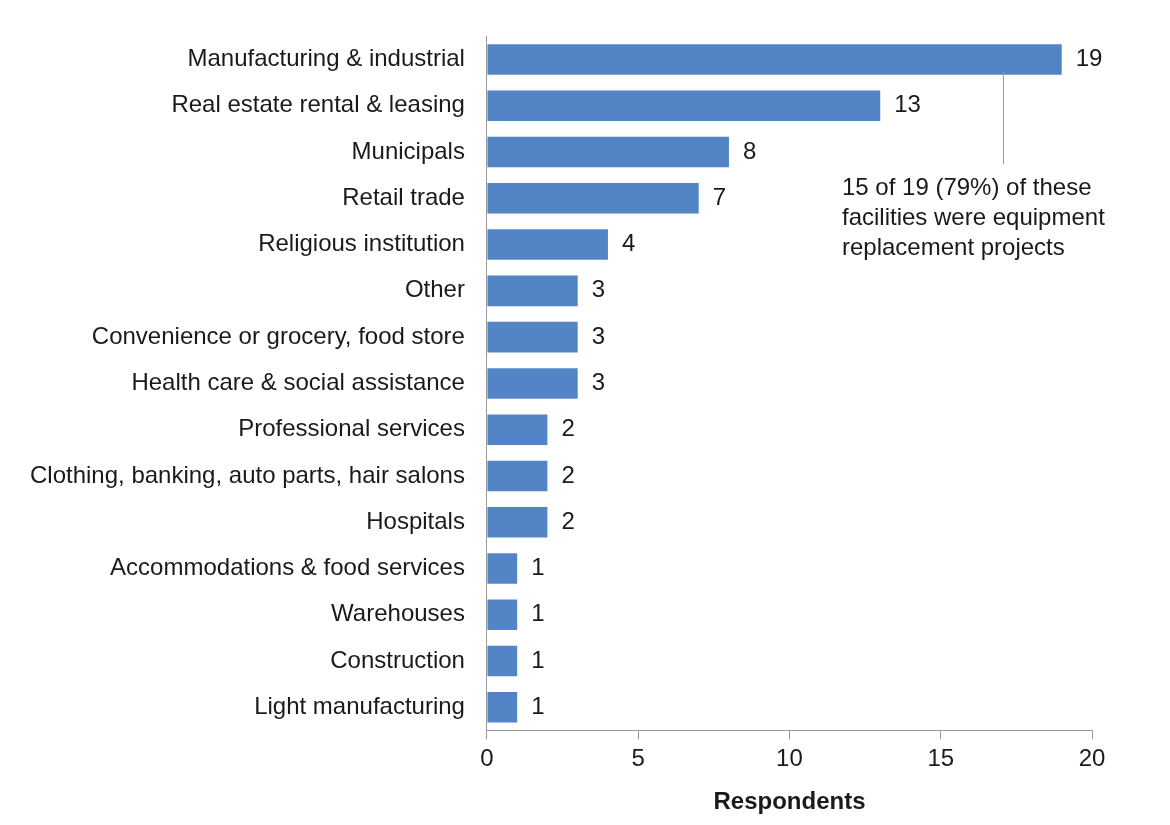 The width and height of the screenshot is (1170, 825). Describe the element at coordinates (1092, 758) in the screenshot. I see `x-tick-label: 20` at that location.